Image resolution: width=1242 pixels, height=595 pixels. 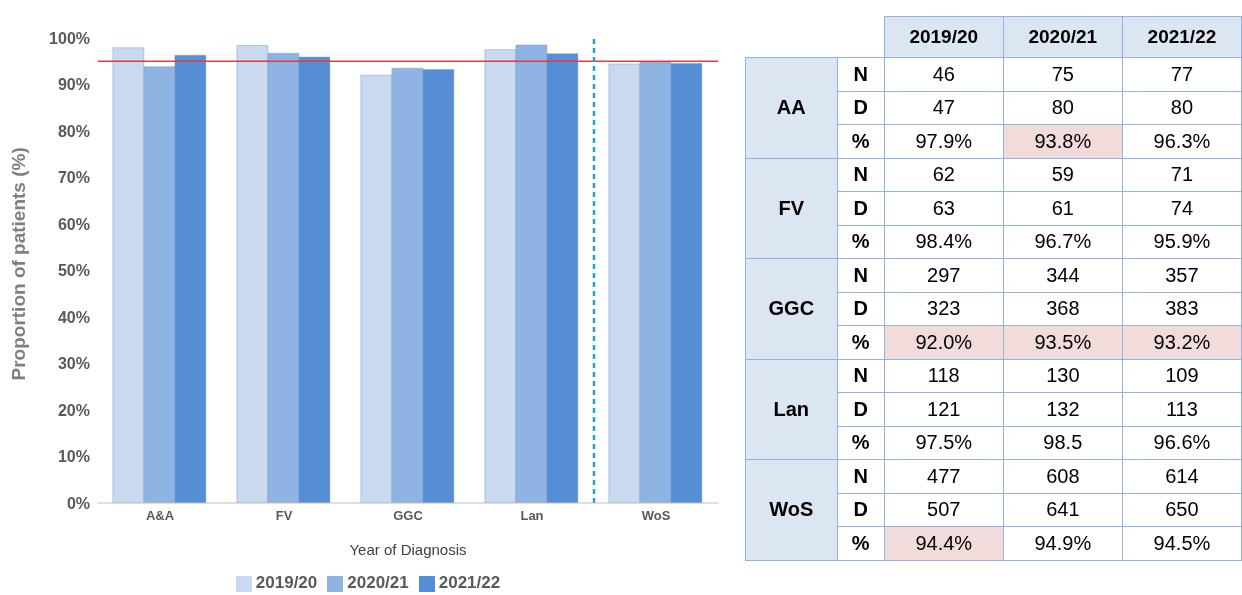 I want to click on x-tick-label: 2019/20, so click(x=944, y=37).